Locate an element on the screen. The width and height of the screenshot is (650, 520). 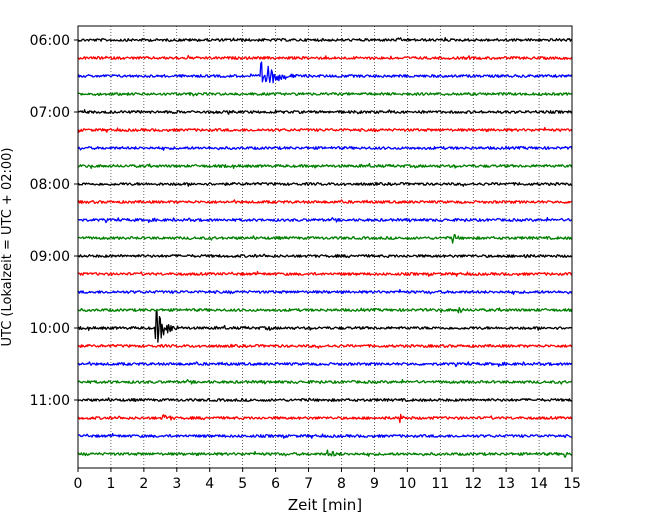
y-axis-label: UTC (Lokalzeit = UTC + 02:00) is located at coordinates (7, 247).